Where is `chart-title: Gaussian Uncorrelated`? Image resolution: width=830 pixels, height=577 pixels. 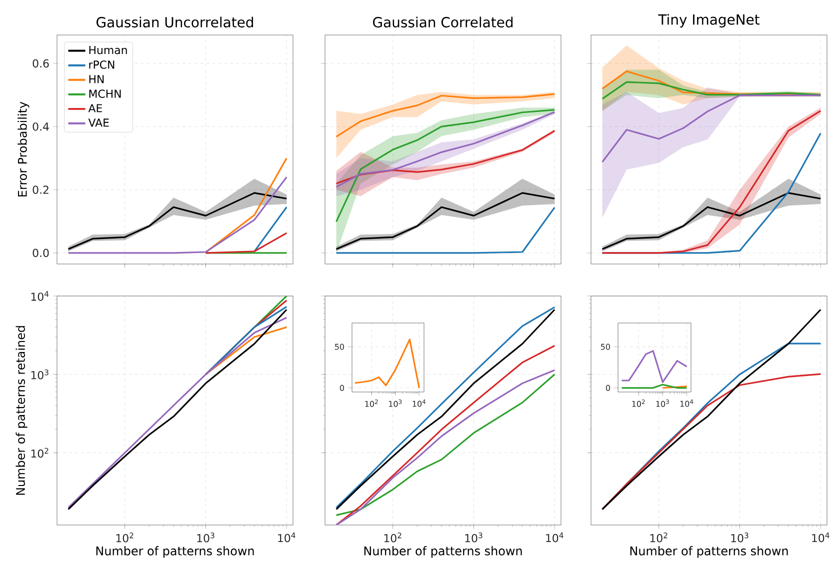
chart-title: Gaussian Uncorrelated is located at coordinates (175, 22).